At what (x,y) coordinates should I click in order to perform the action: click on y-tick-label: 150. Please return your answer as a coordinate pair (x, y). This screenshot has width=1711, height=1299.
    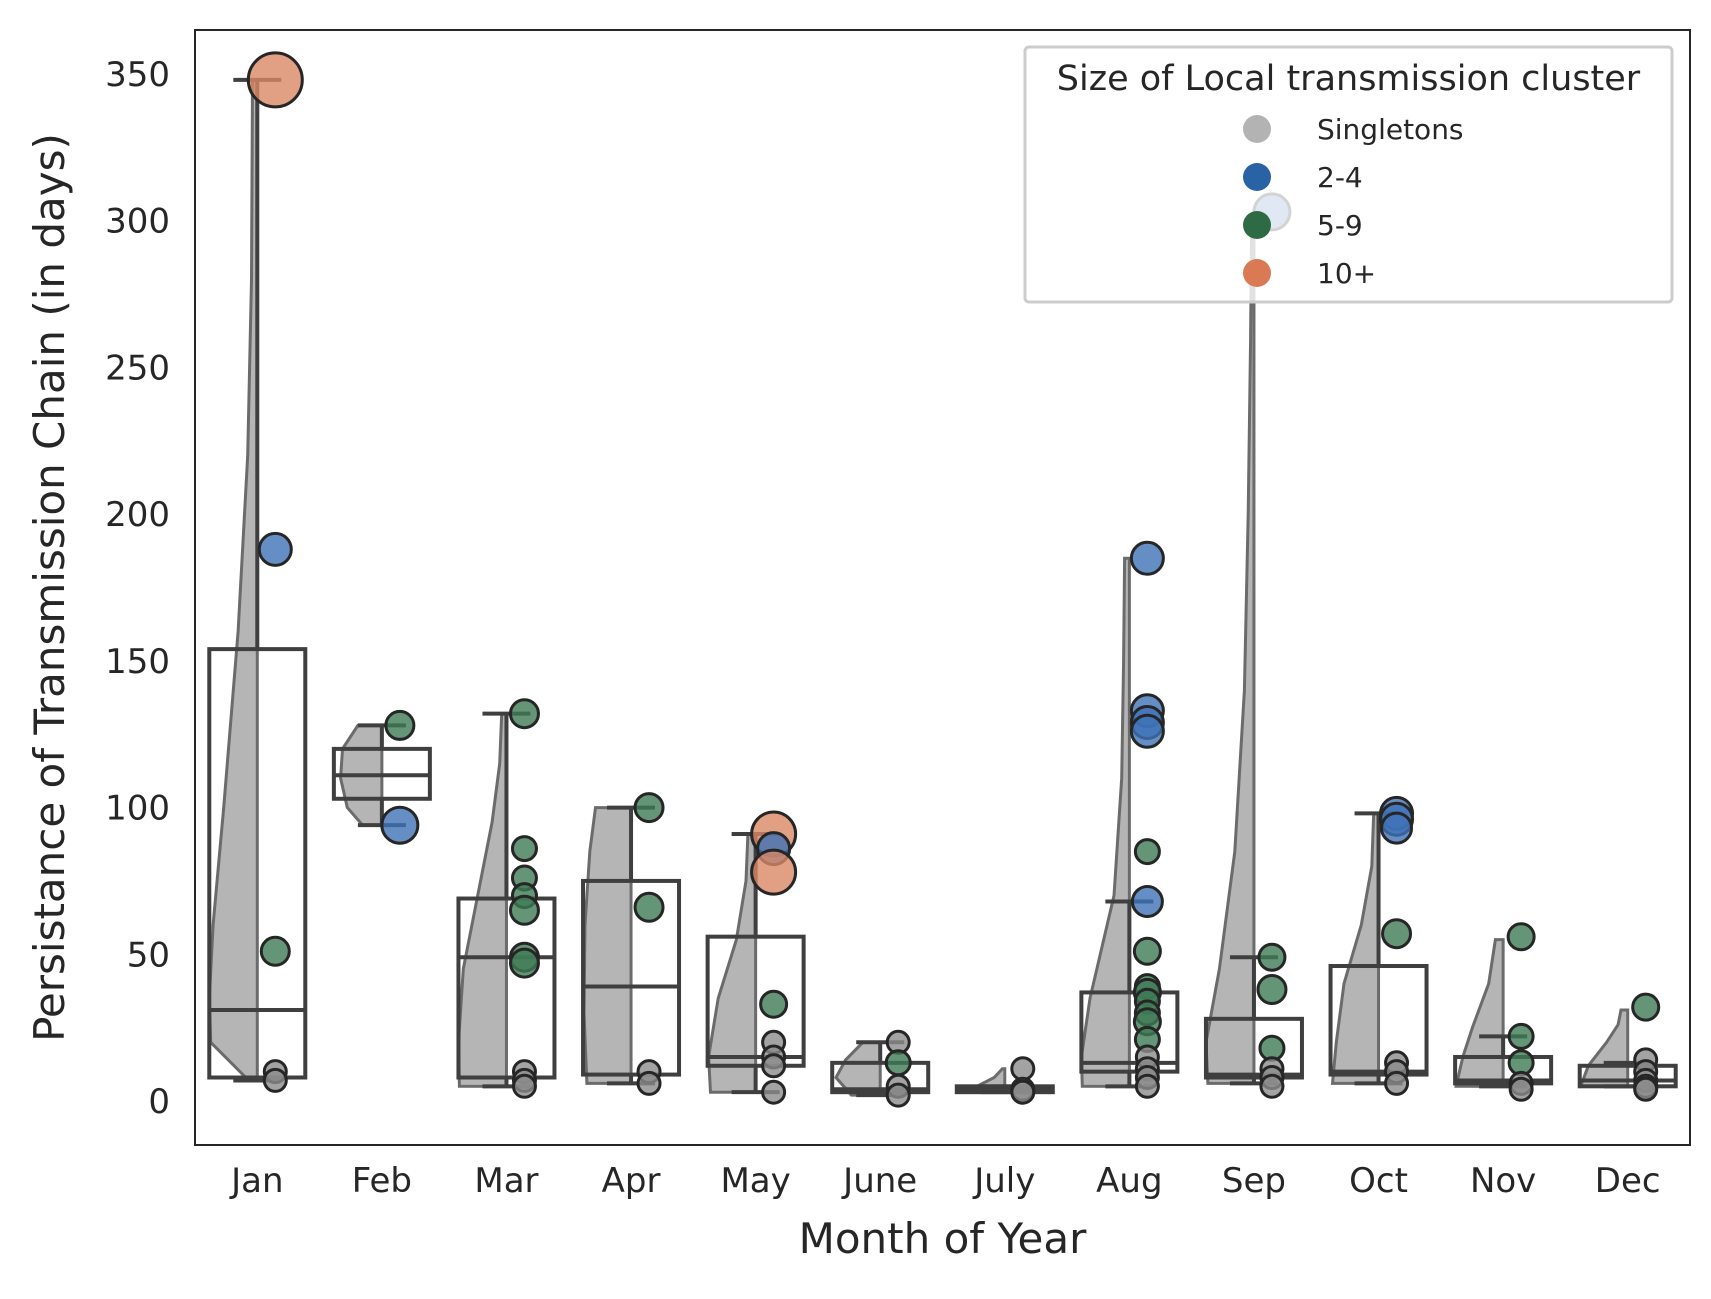
    Looking at the image, I should click on (137, 662).